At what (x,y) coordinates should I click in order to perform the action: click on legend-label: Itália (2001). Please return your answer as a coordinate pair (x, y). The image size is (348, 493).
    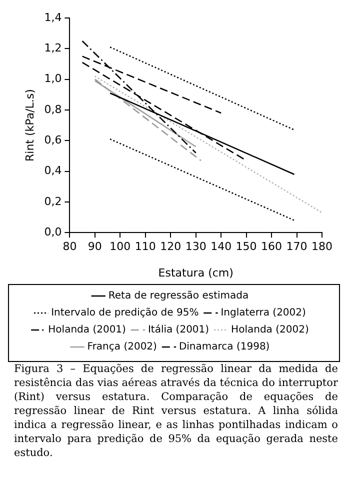
    Looking at the image, I should click on (179, 330).